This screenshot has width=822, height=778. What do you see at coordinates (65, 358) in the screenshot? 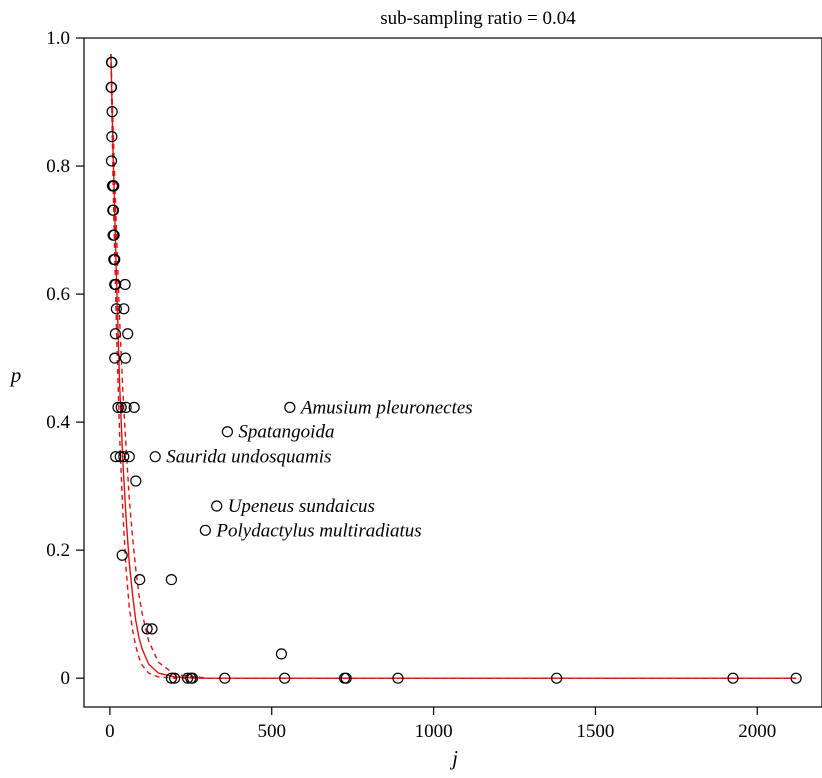
I see `y-axis: 0 0.2 0.4 0.6 0.8 1.0` at bounding box center [65, 358].